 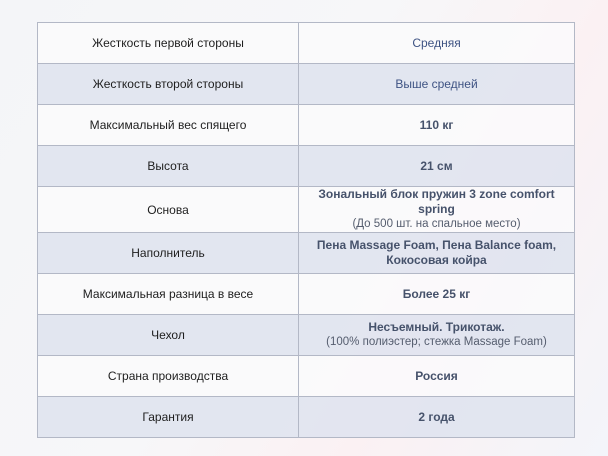 I want to click on spec-value: 110 кг, so click(x=436, y=125).